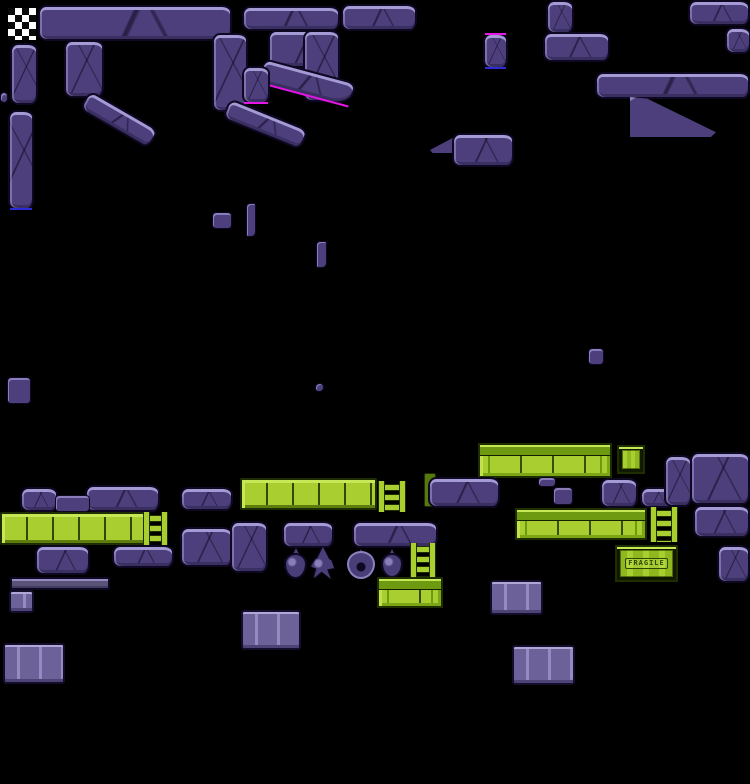 This screenshot has height=784, width=750. Describe the element at coordinates (719, 13) in the screenshot. I see `rock-platform-top-corner` at that location.